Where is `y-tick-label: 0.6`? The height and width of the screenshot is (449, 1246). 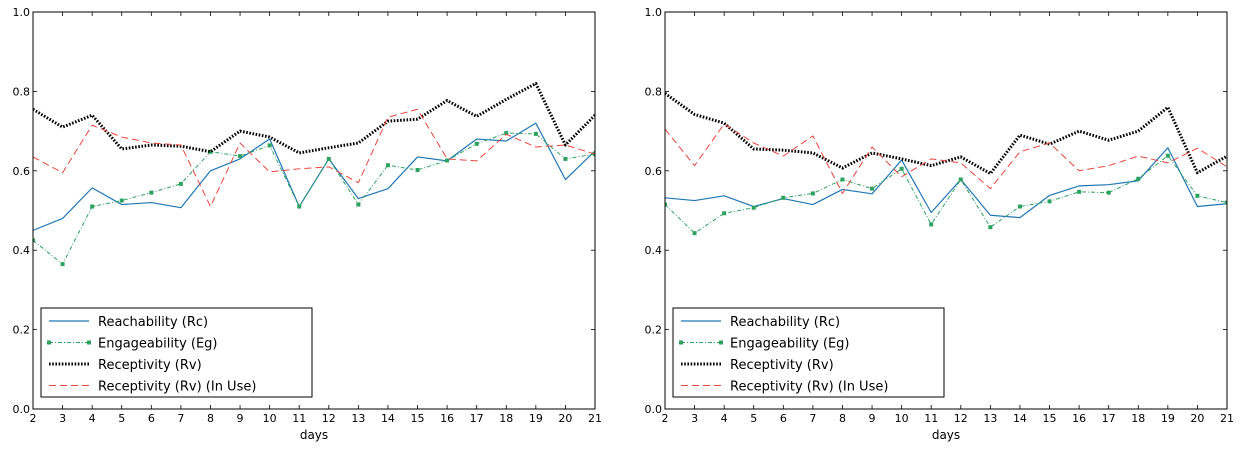
y-tick-label: 0.6 is located at coordinates (22, 171).